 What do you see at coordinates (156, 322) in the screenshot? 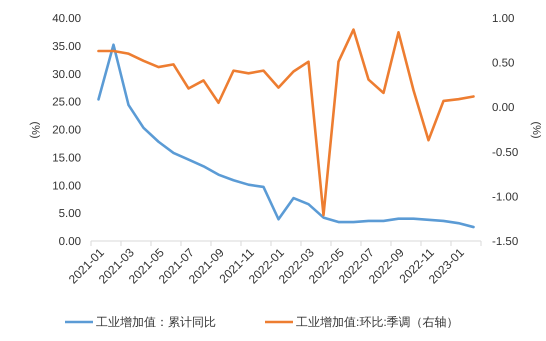
I see `legend-label: 工业增加值：累计同比` at bounding box center [156, 322].